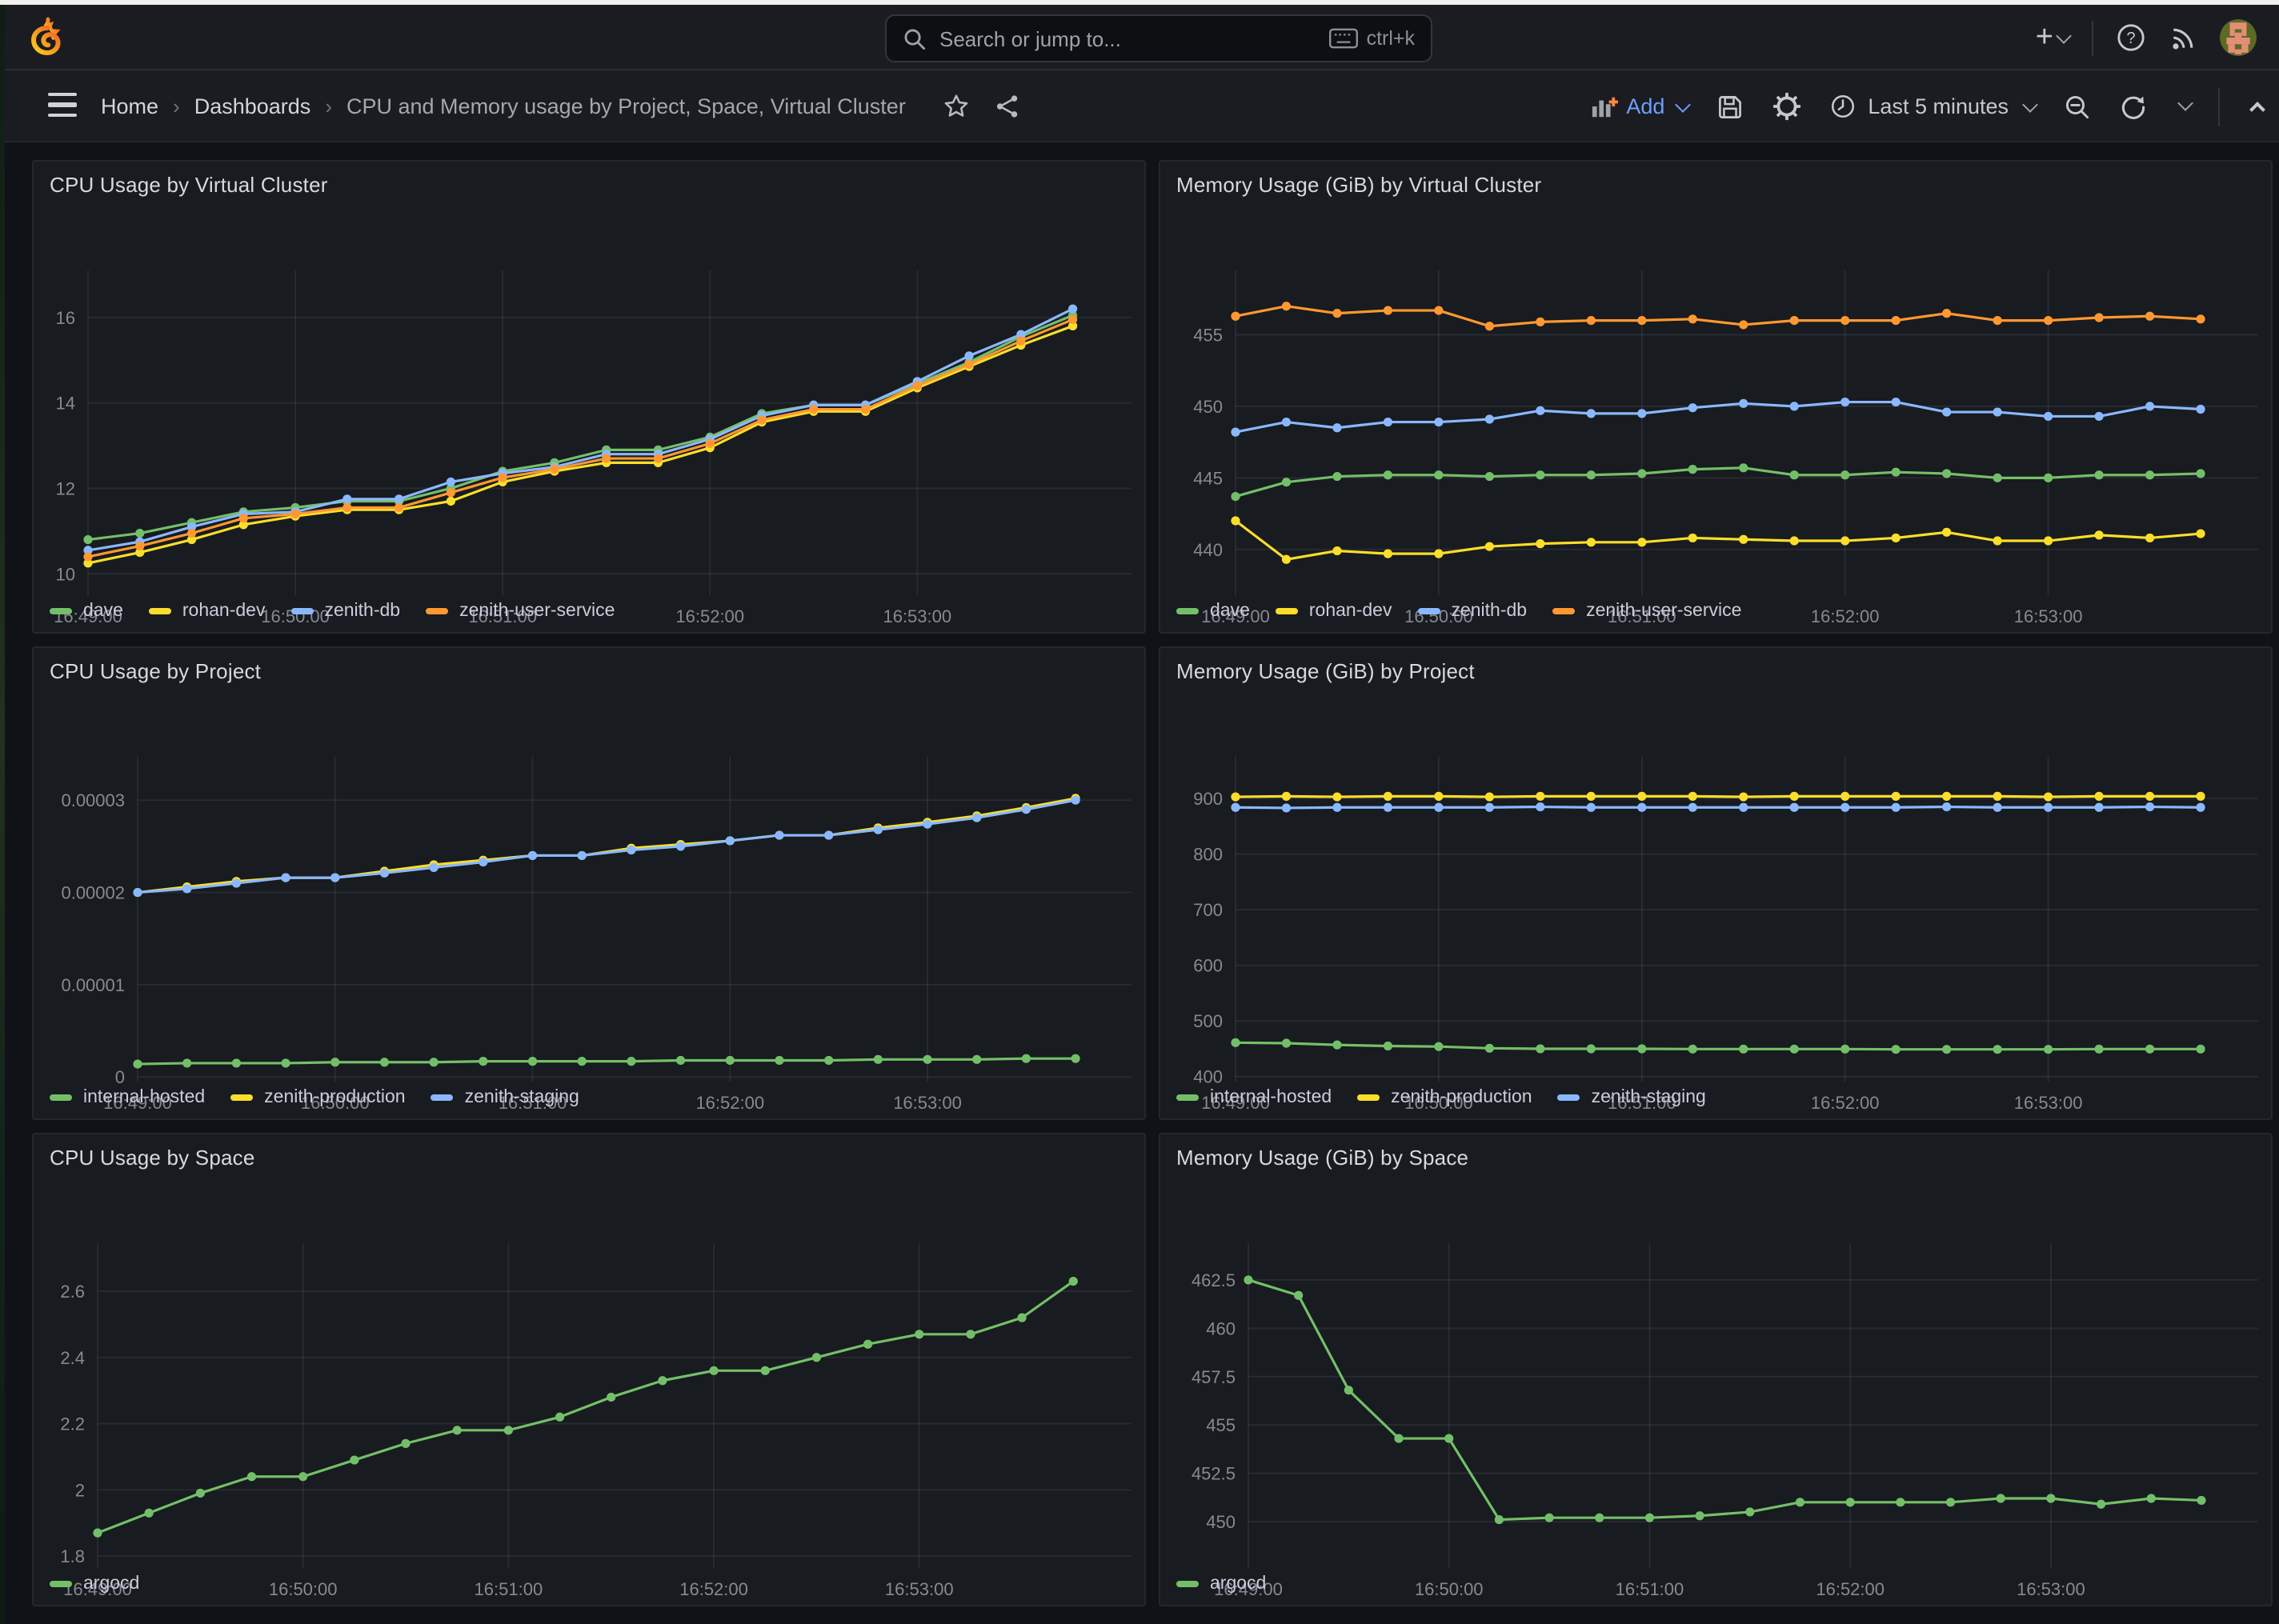  I want to click on svg-text: 800, so click(1208, 855).